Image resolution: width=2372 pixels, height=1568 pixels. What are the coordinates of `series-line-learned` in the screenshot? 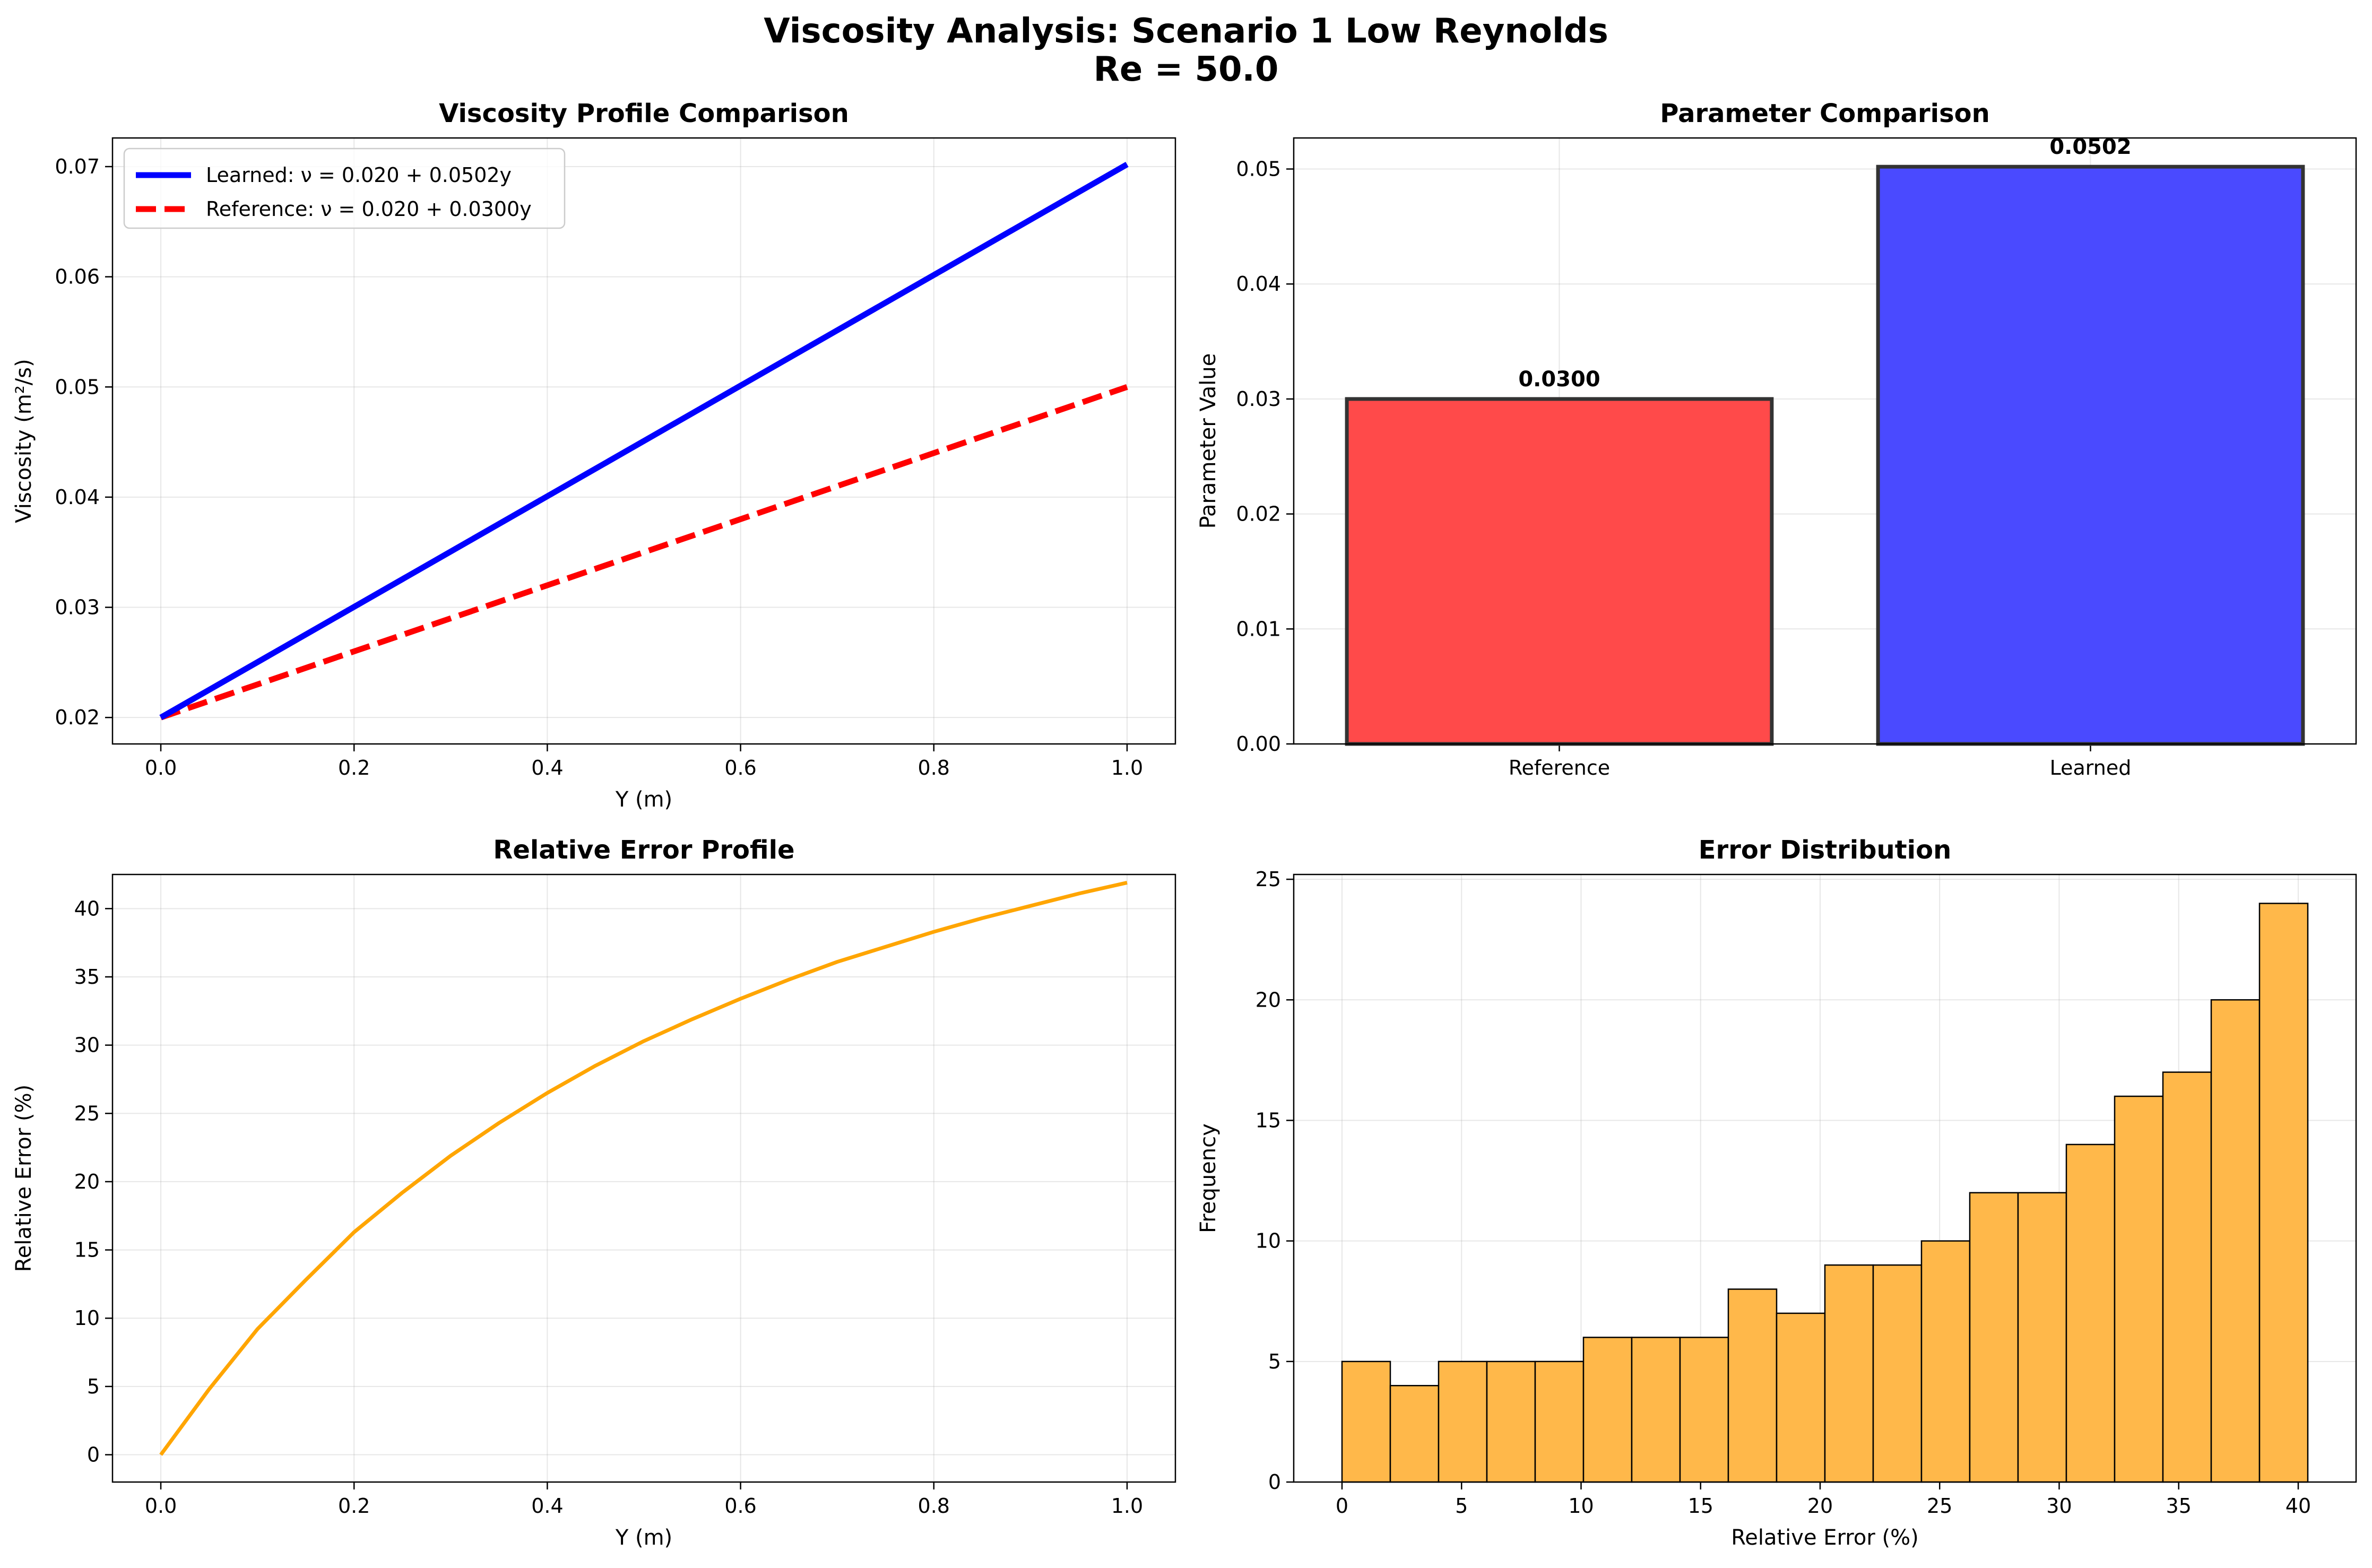 It's located at (644, 441).